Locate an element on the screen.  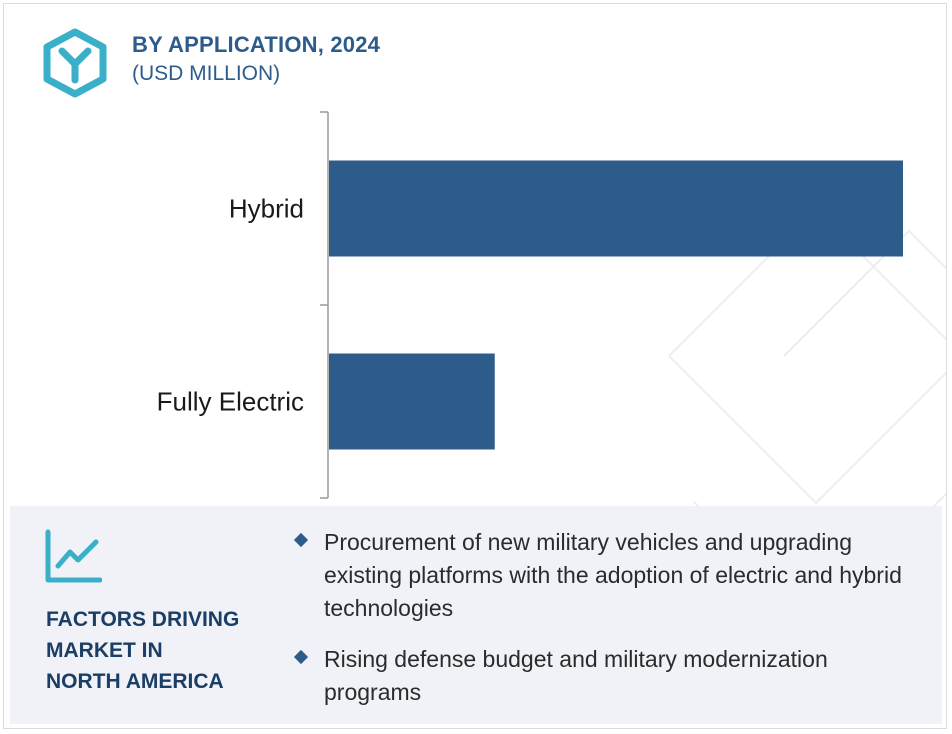
category-label: Hybrid is located at coordinates (266, 209).